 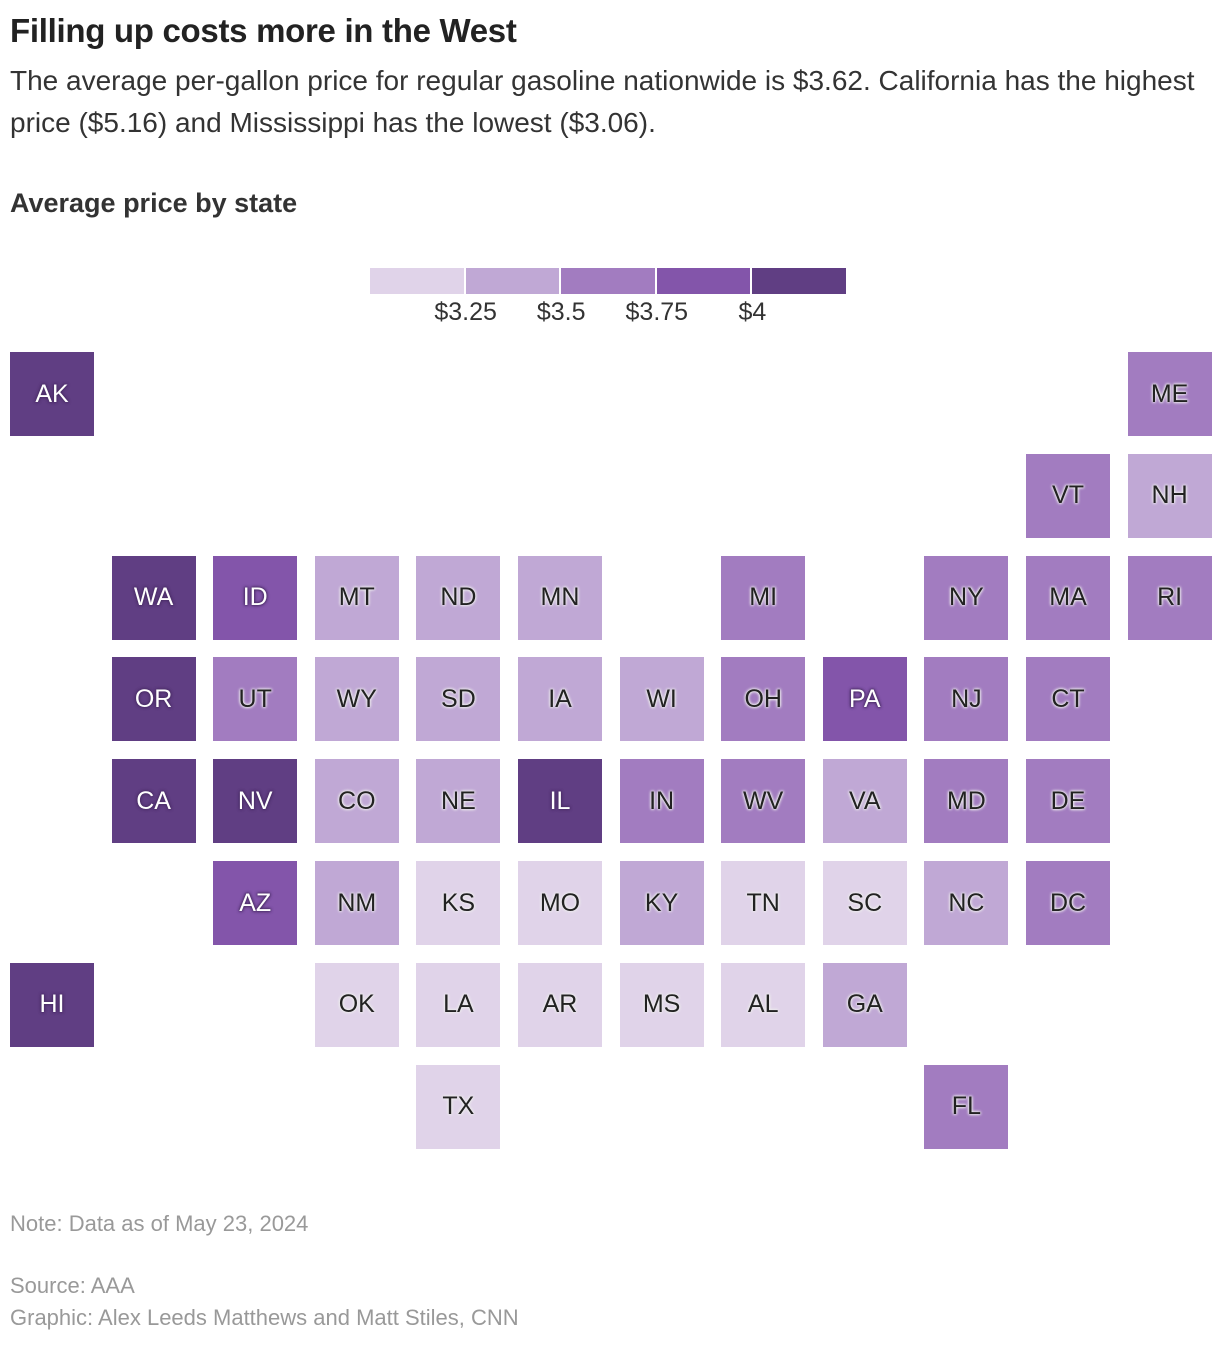 What do you see at coordinates (1169, 495) in the screenshot?
I see `state-tile-nh: NH` at bounding box center [1169, 495].